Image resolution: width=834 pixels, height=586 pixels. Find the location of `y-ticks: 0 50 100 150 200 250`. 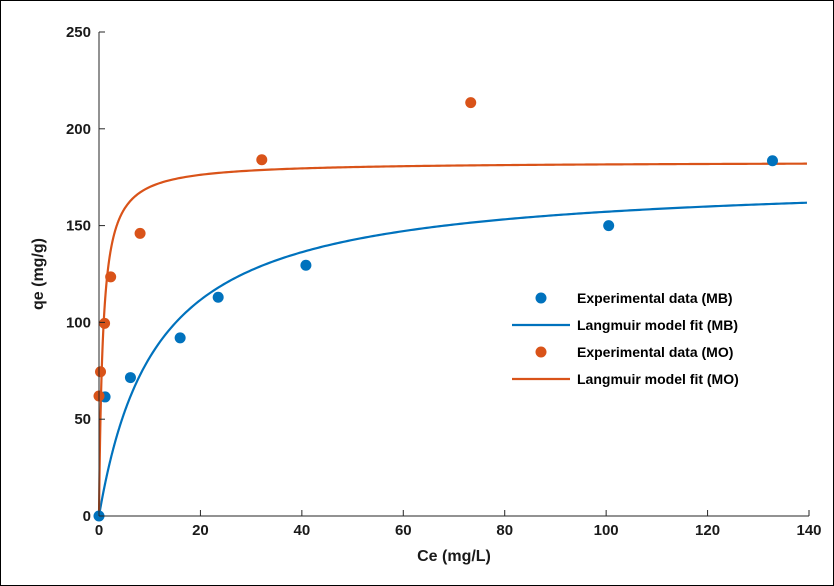

y-ticks: 0 50 100 150 200 250 is located at coordinates (85, 274).